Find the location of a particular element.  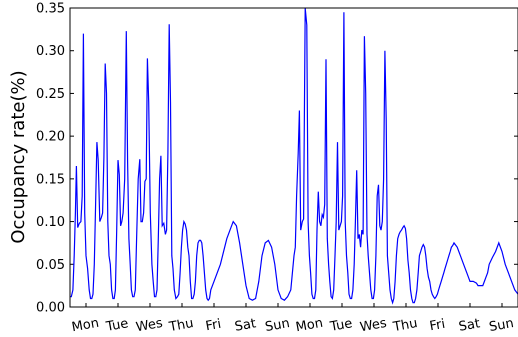

y-tick-label: 0.25 is located at coordinates (50, 94).